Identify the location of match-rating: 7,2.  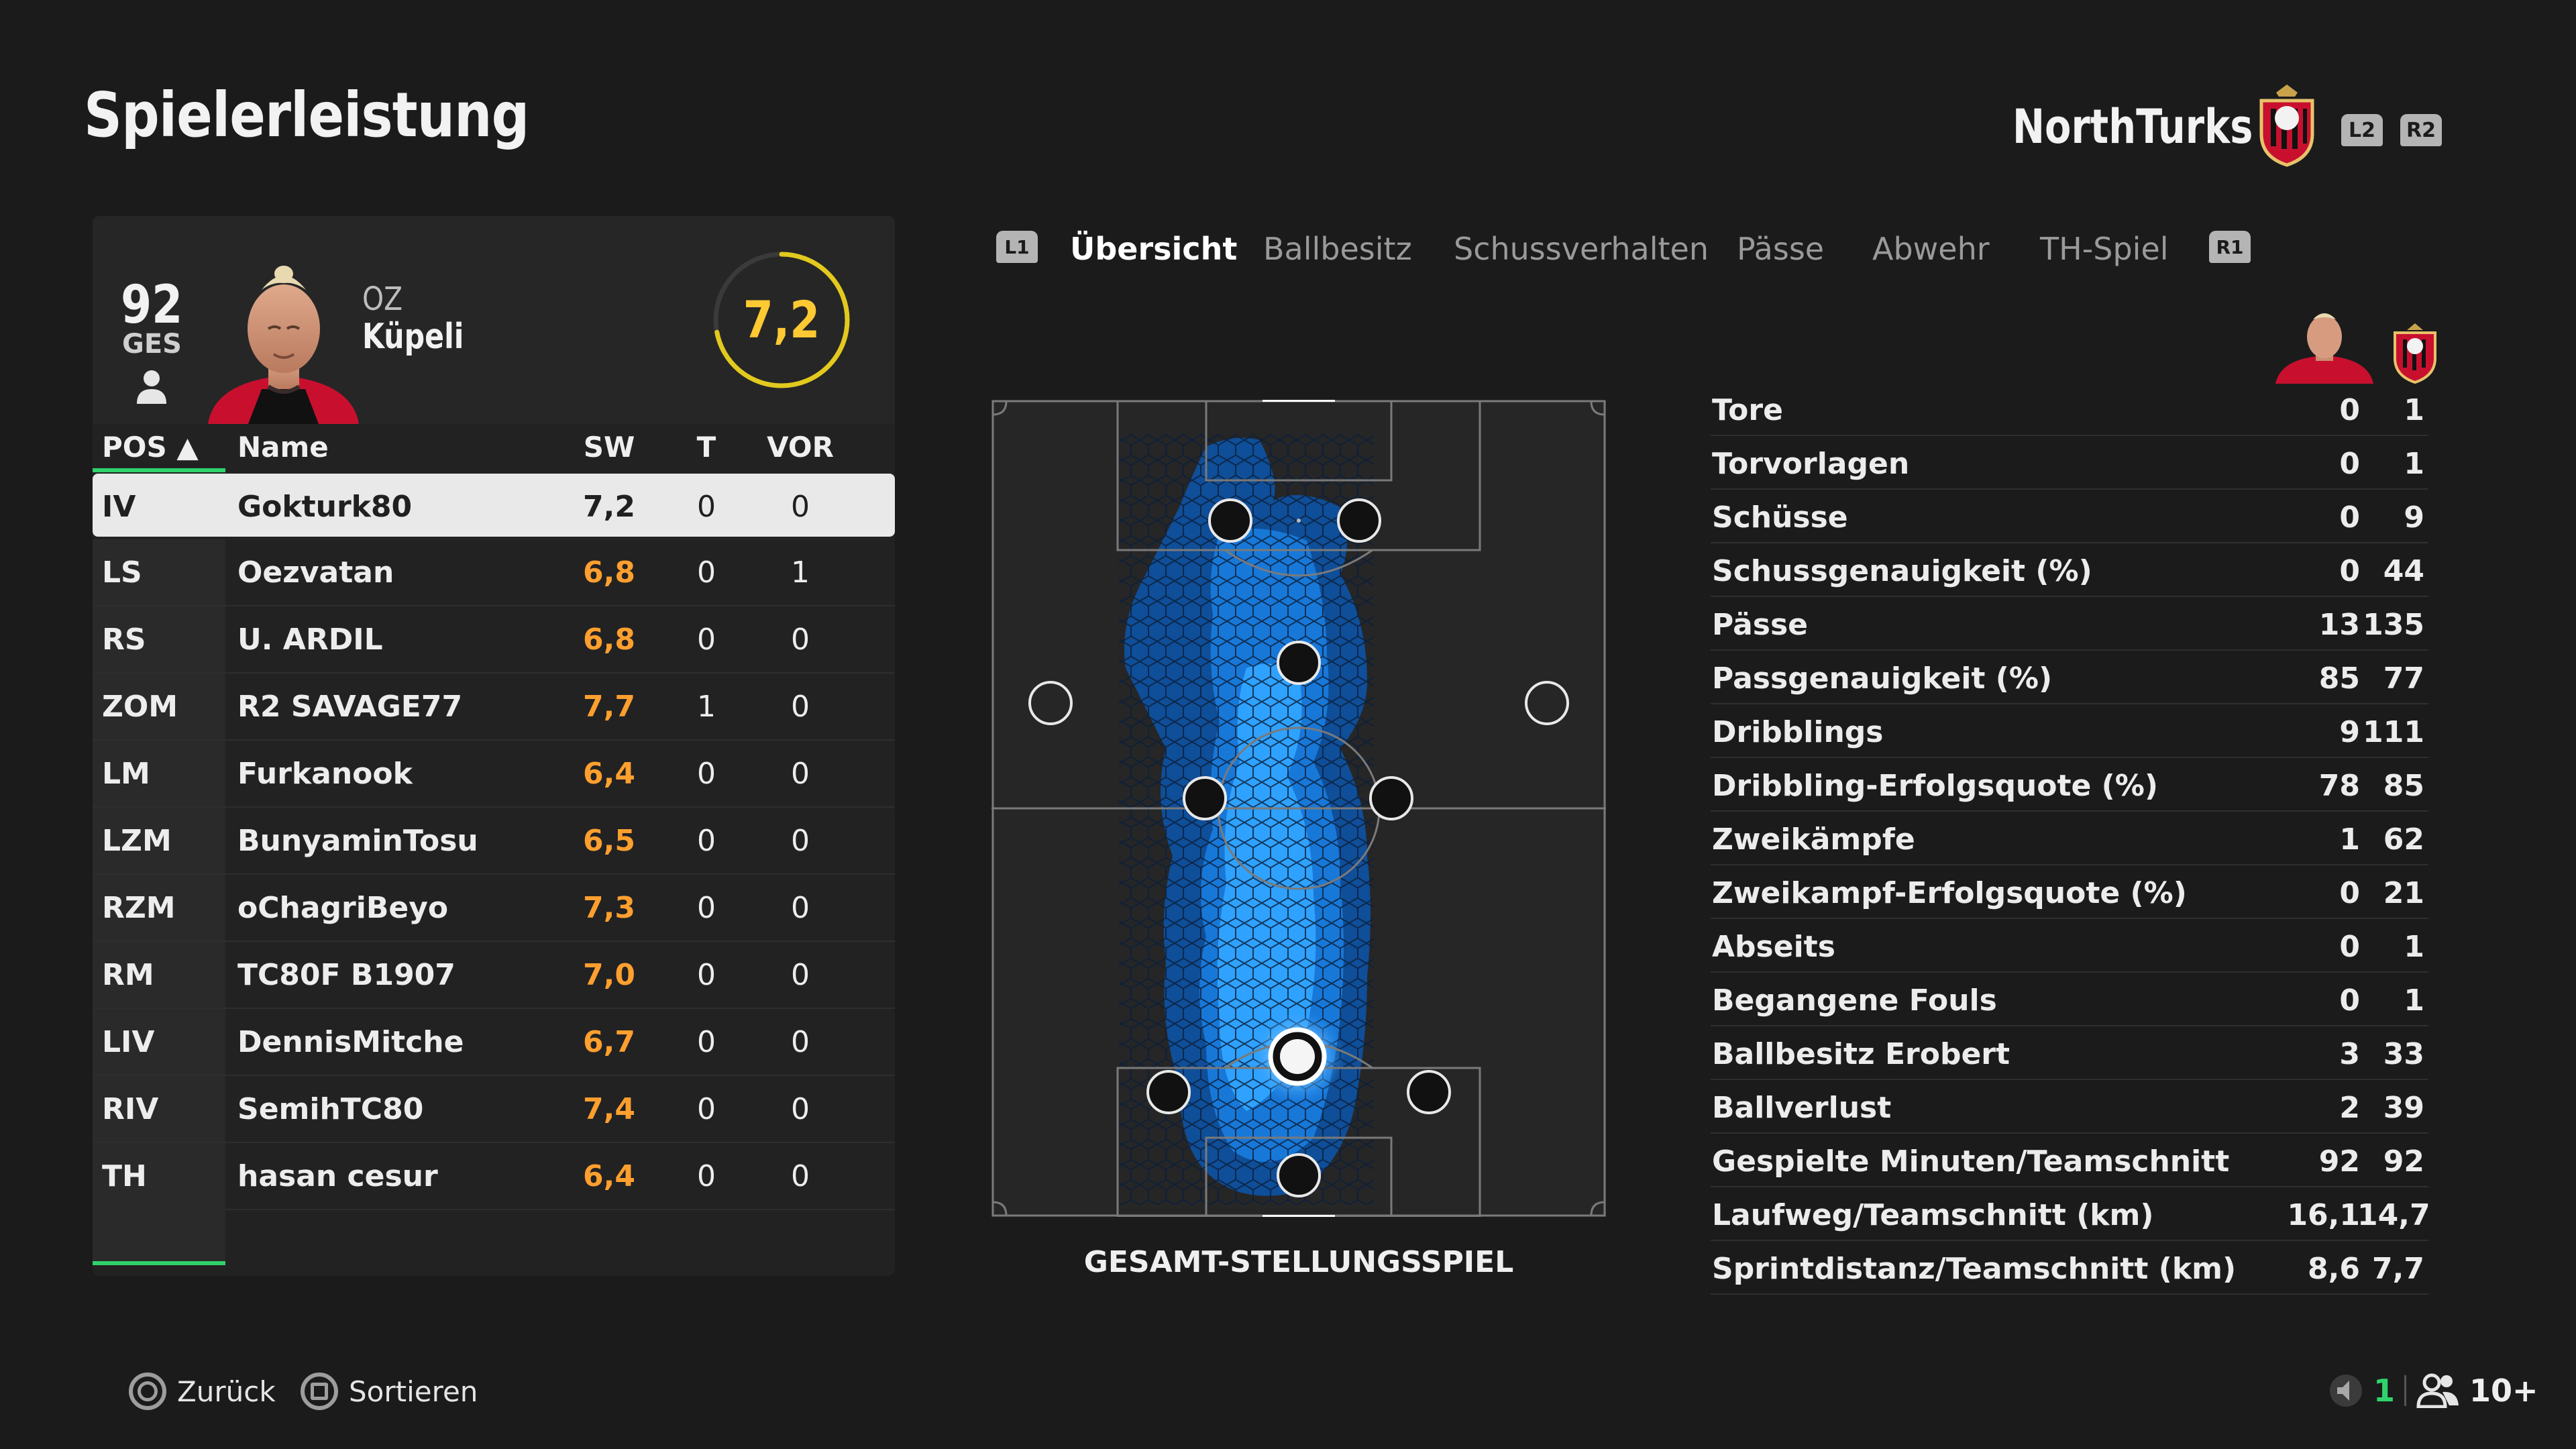
(781, 320).